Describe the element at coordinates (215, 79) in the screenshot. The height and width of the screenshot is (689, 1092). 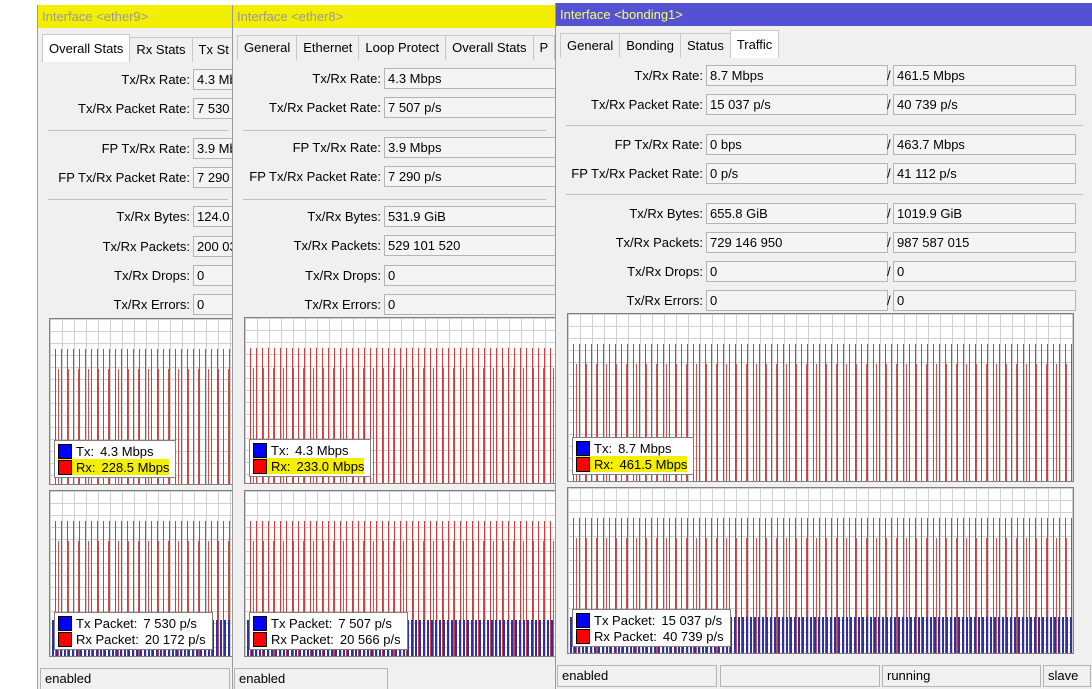
I see `field-value: 4.3 Mb` at that location.